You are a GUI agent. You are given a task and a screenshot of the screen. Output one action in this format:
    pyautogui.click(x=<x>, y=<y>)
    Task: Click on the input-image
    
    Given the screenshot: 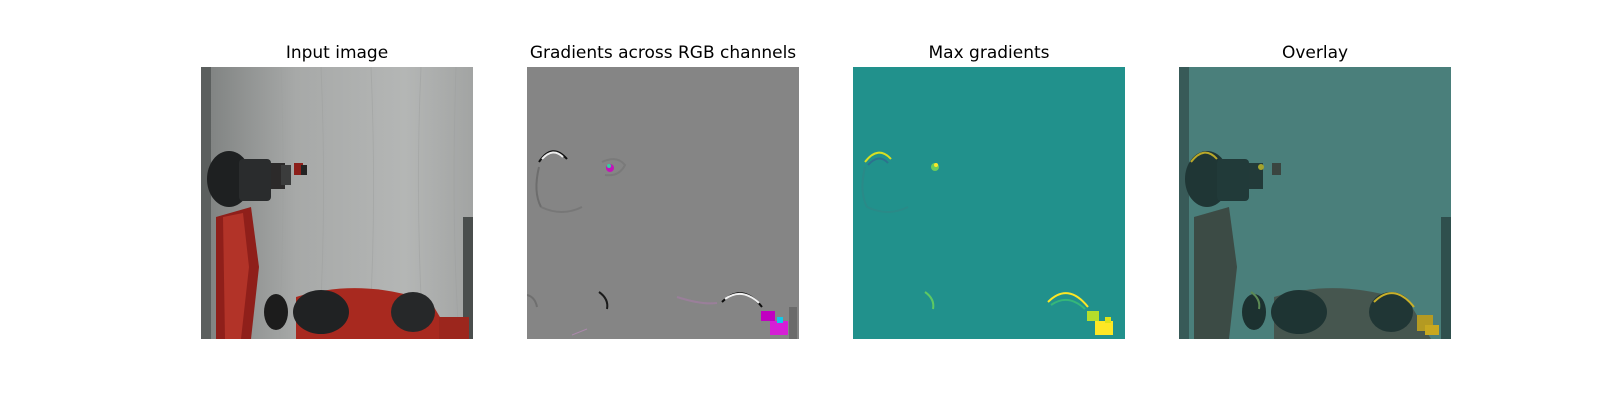 What is the action you would take?
    pyautogui.click(x=337, y=203)
    